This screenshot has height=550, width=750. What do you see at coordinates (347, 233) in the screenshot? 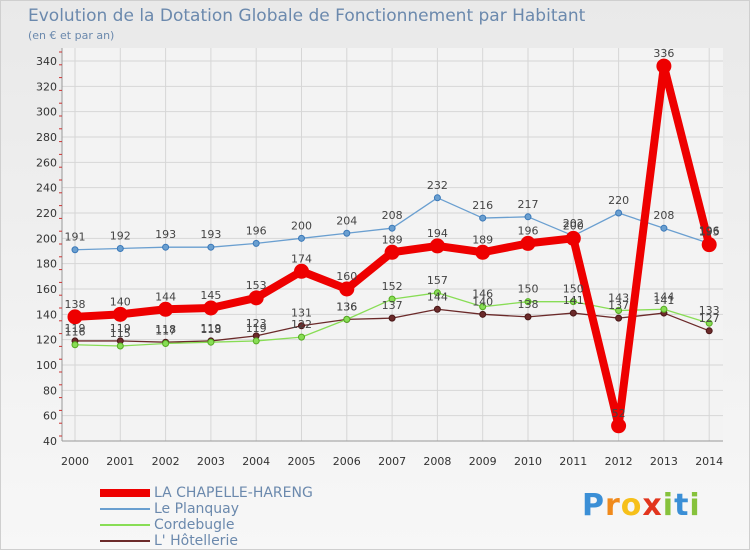
I see `series-1-point-2006` at bounding box center [347, 233].